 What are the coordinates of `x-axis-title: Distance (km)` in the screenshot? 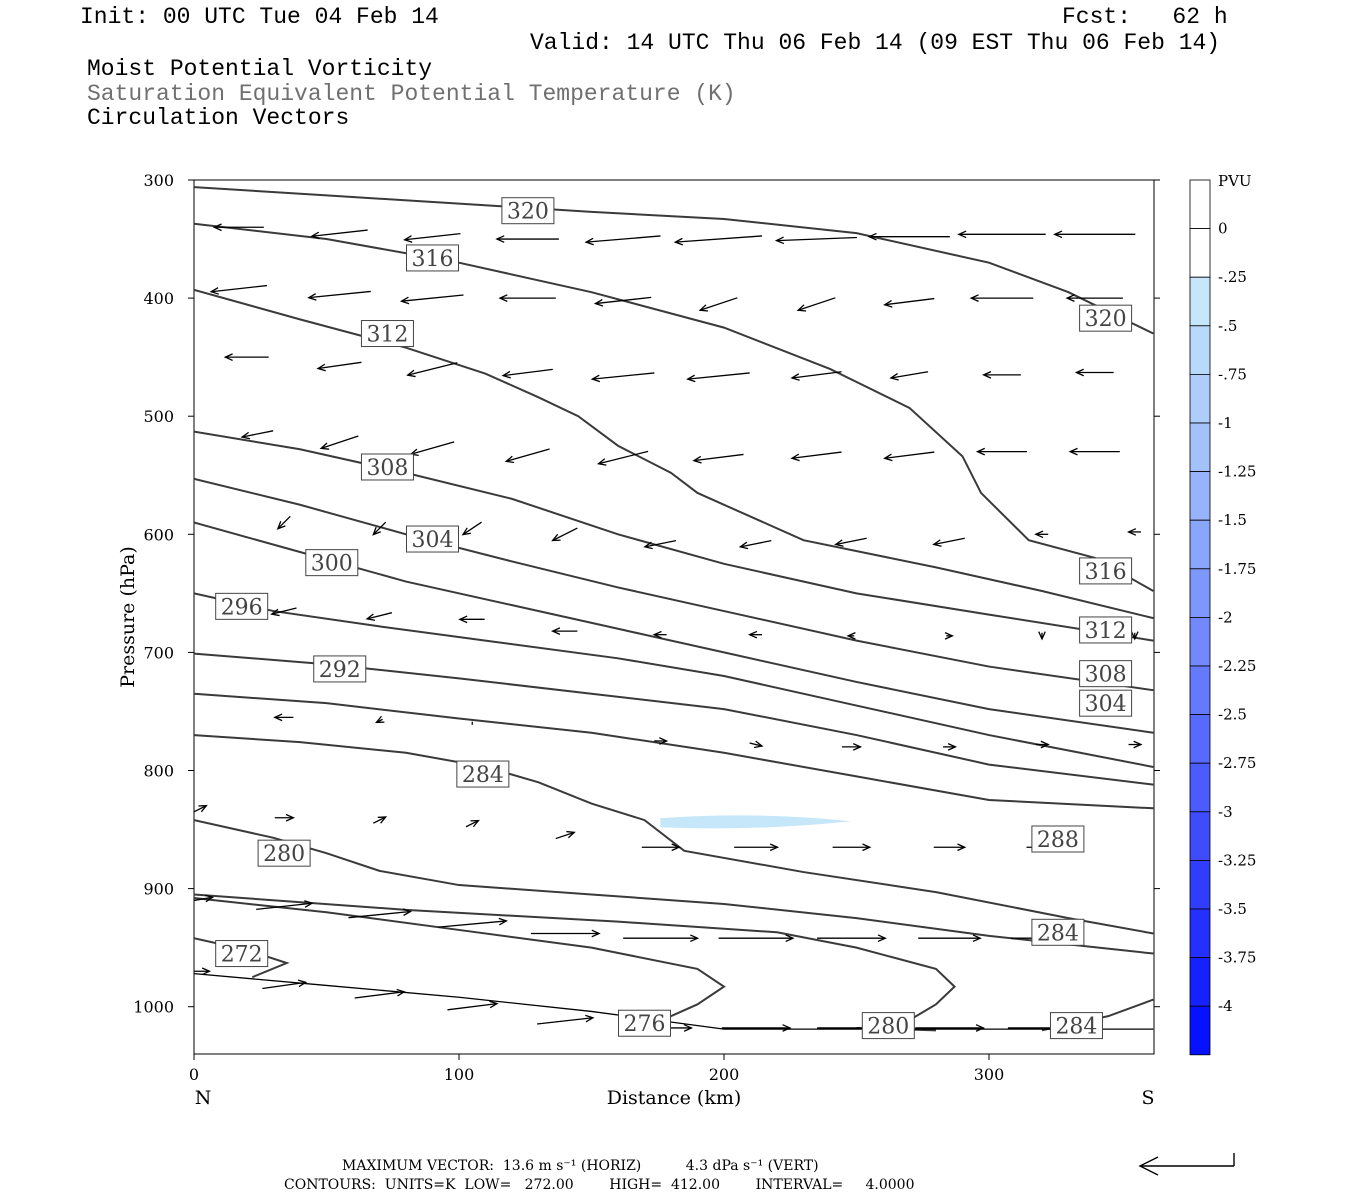 It's located at (674, 1098).